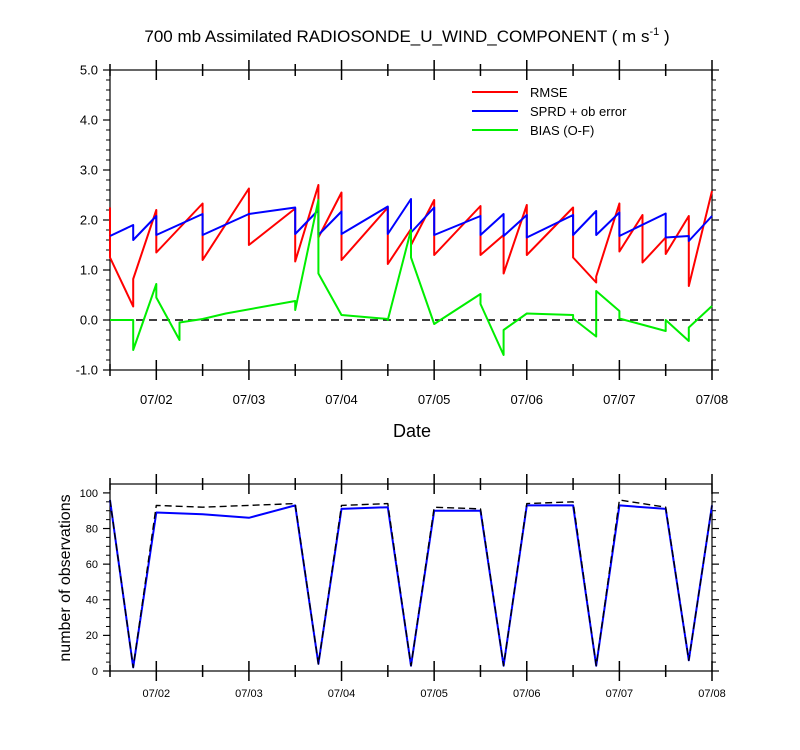 The height and width of the screenshot is (750, 800). Describe the element at coordinates (89, 320) in the screenshot. I see `top-y-tick-label: 0.0` at that location.